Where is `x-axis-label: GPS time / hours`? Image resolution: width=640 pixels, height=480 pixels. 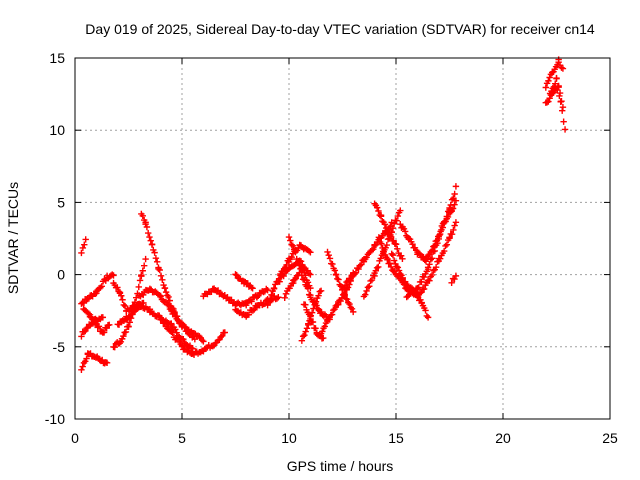 x-axis-label: GPS time / hours is located at coordinates (340, 466).